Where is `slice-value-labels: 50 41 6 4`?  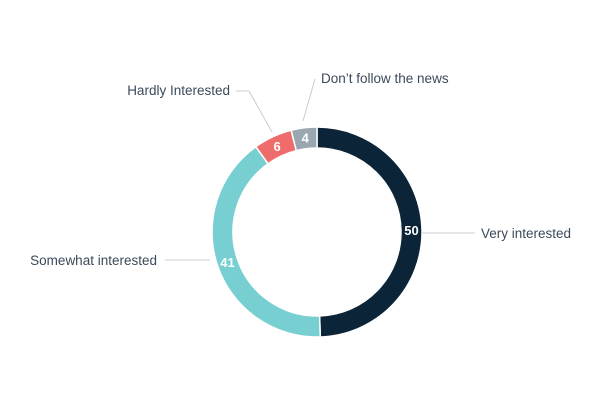 slice-value-labels: 50 41 6 4 is located at coordinates (319, 200).